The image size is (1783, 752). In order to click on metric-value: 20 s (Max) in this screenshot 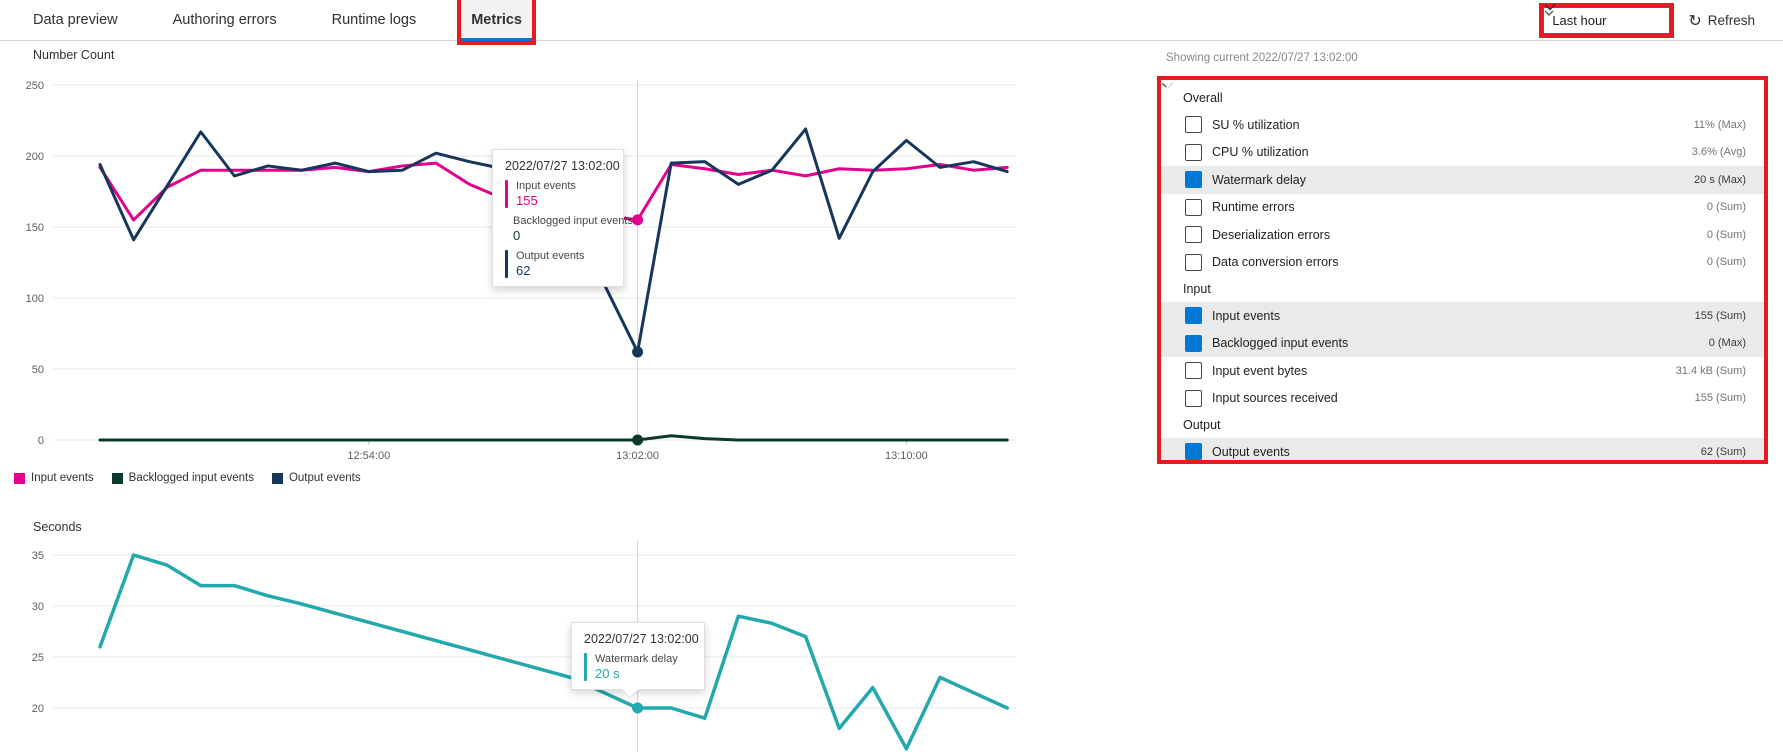, I will do `click(1720, 179)`.